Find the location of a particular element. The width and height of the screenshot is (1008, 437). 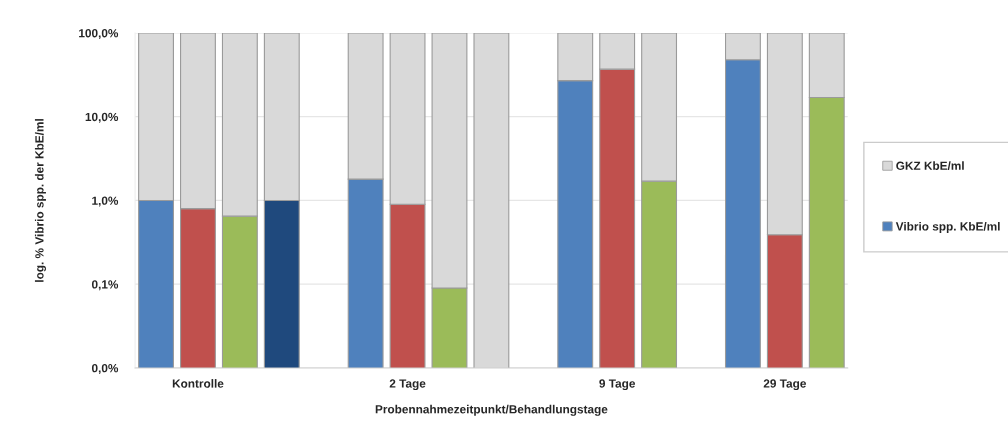

x-tick-label: 9 Tage is located at coordinates (617, 385).